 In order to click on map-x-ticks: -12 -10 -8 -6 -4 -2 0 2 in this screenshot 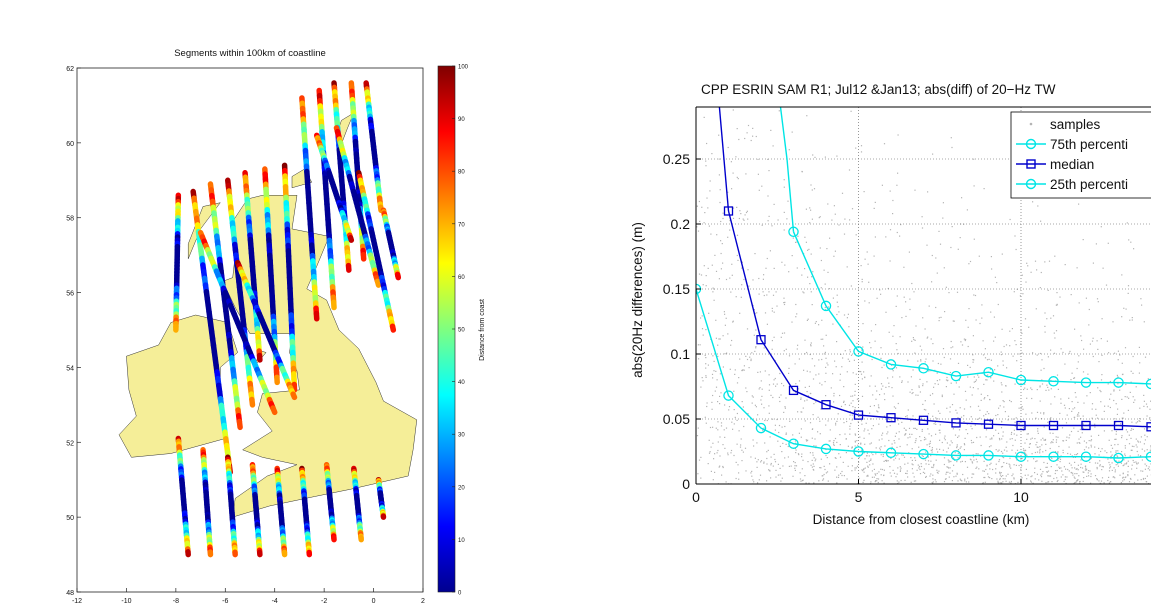, I will do `click(248, 596)`.